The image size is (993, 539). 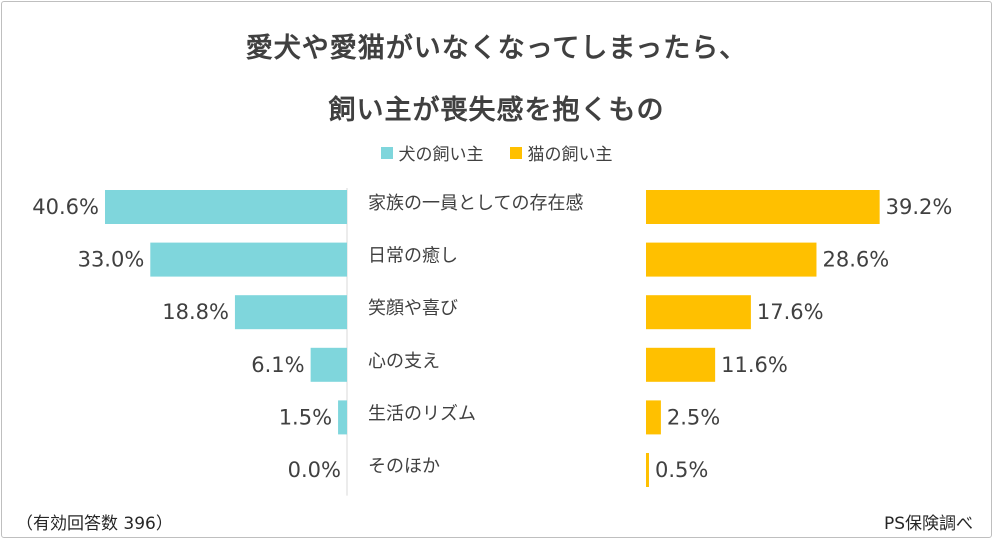 I want to click on cat-value-label: 2.5%, so click(x=693, y=417).